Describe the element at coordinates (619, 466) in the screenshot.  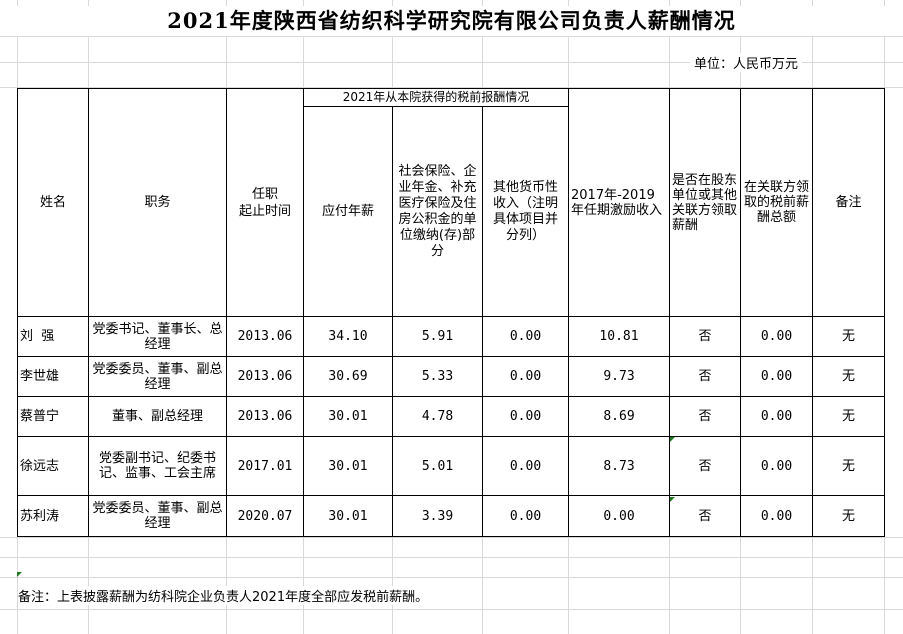
I see `cell-incentive: 8.73` at that location.